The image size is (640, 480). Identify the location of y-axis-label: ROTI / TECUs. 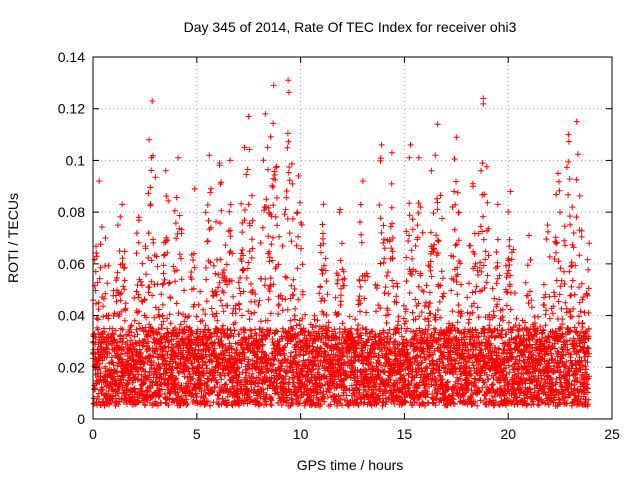
(13, 238).